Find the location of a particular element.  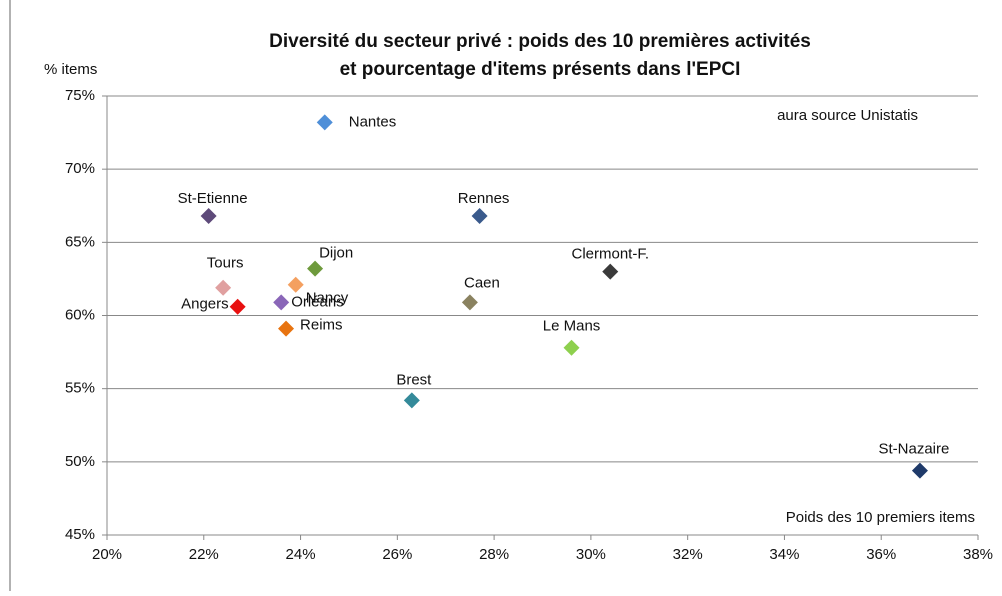

point-label: Orléans is located at coordinates (317, 301).